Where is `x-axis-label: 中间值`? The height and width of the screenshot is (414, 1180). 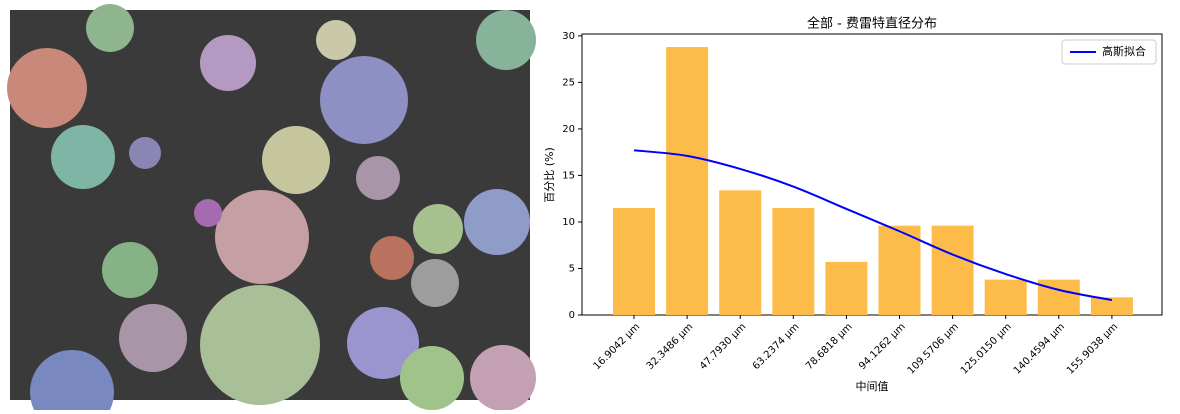 x-axis-label: 中间值 is located at coordinates (872, 386).